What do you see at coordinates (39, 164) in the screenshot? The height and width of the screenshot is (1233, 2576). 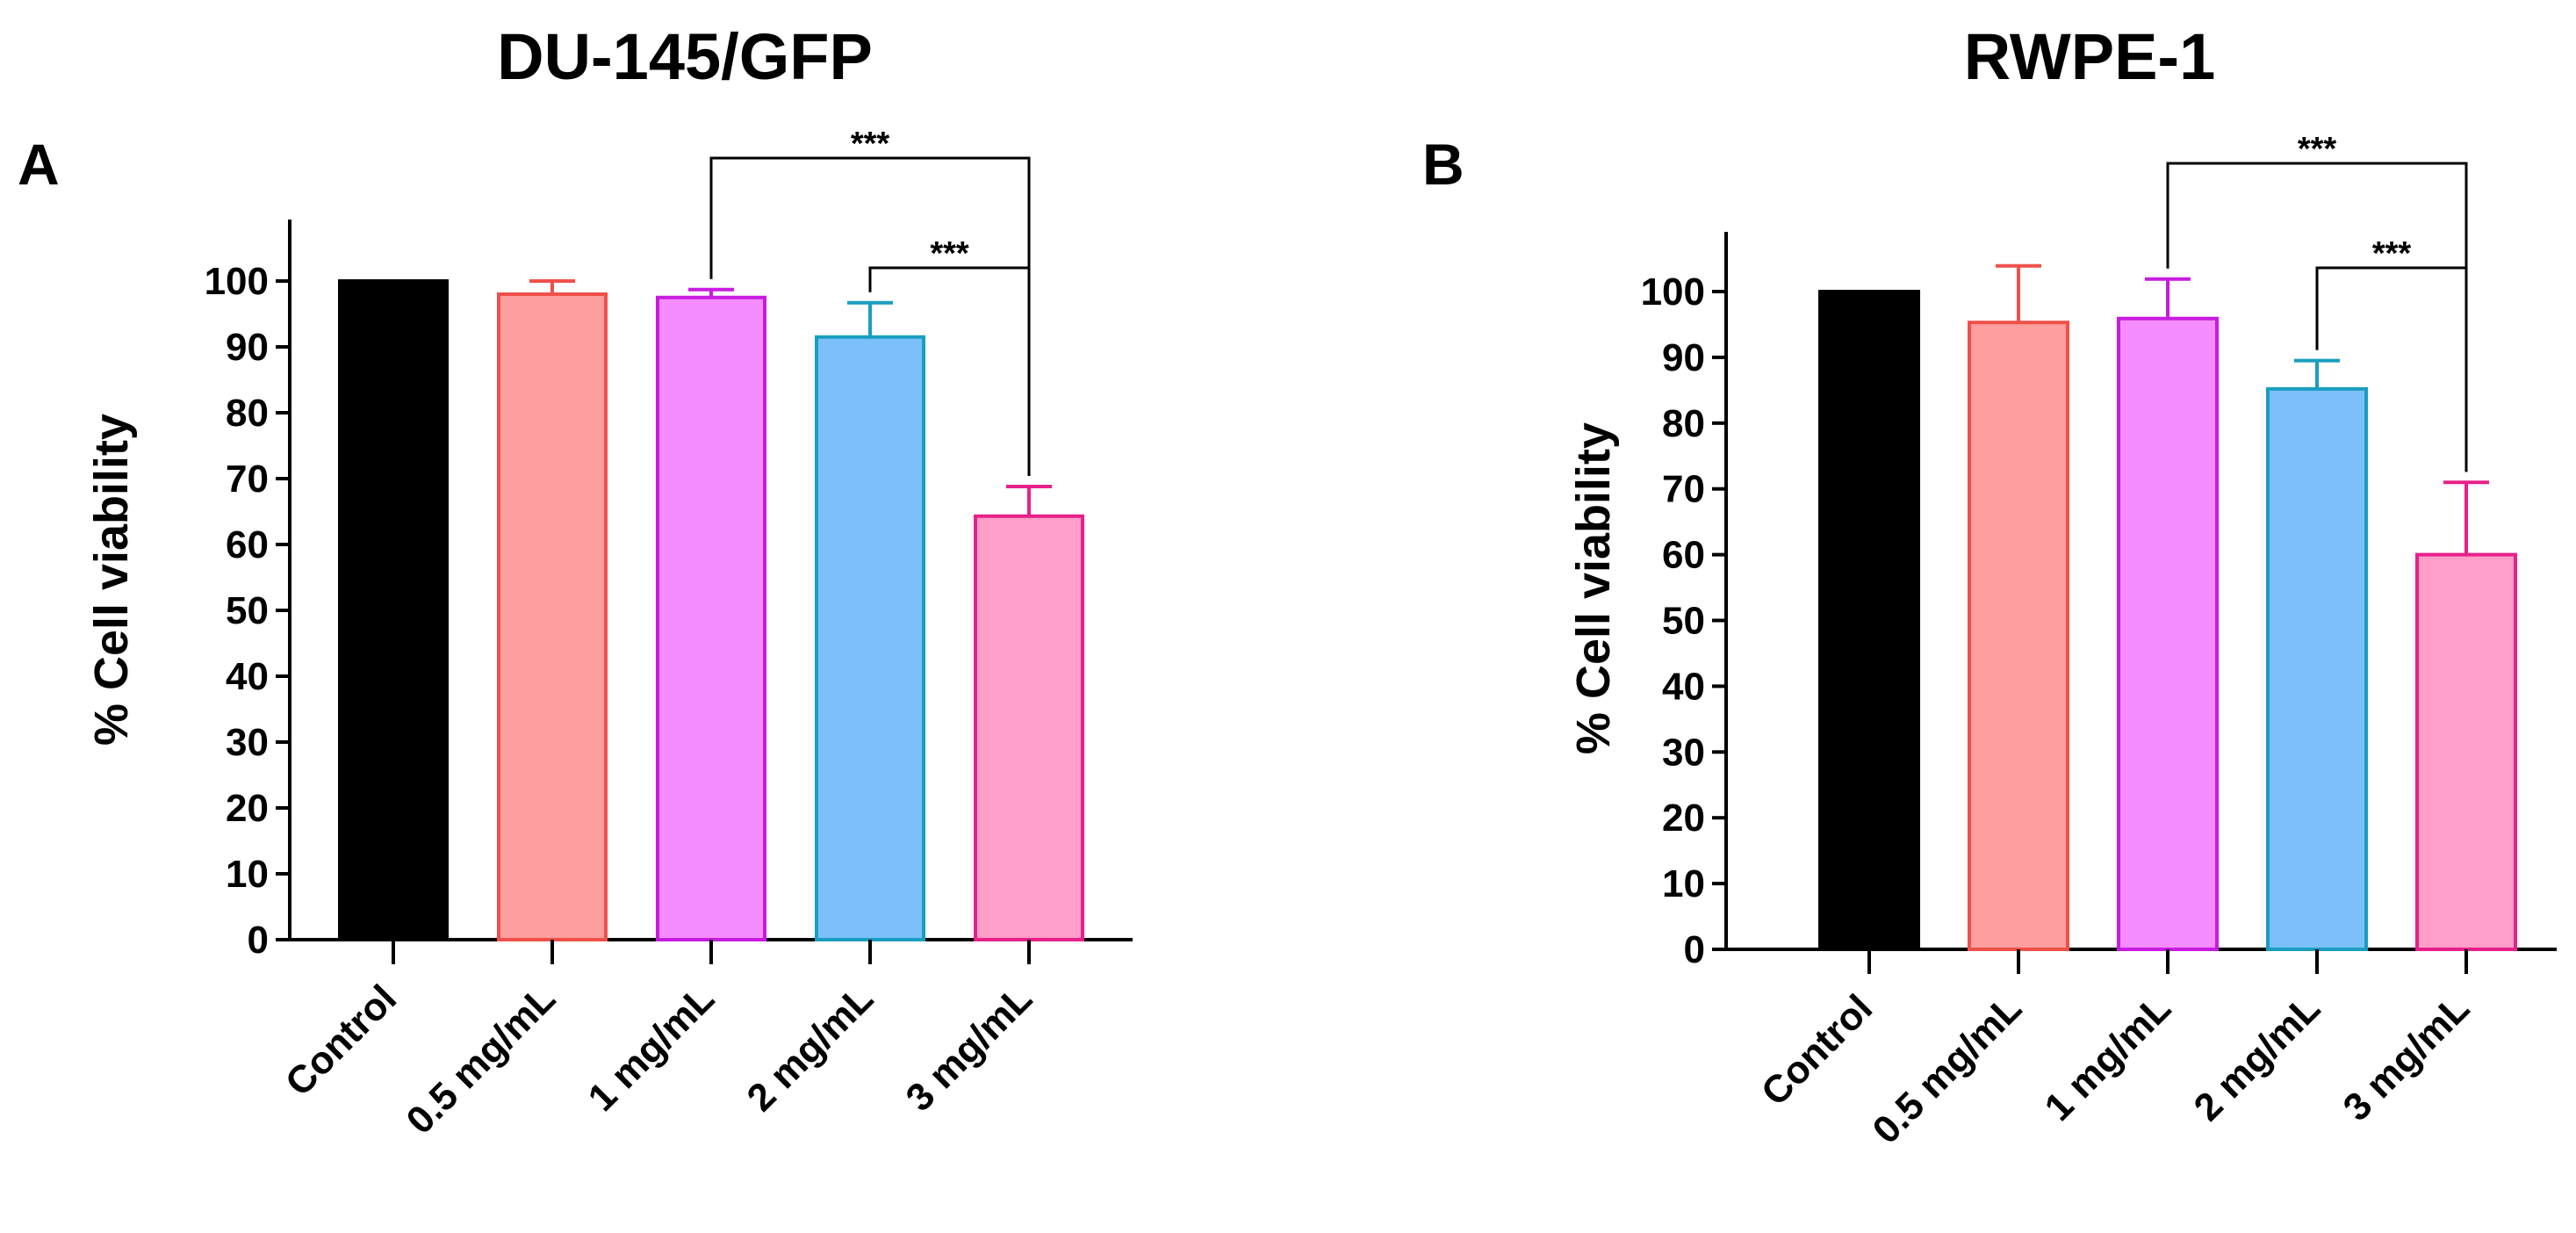 I see `panel-letter-a: A` at bounding box center [39, 164].